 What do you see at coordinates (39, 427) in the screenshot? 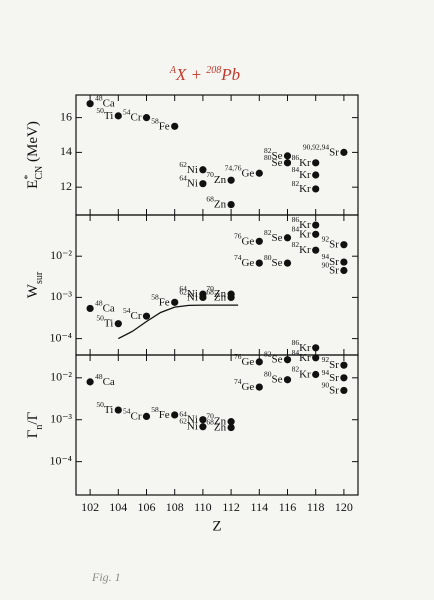
I see `y-label-sub: n` at bounding box center [39, 427].